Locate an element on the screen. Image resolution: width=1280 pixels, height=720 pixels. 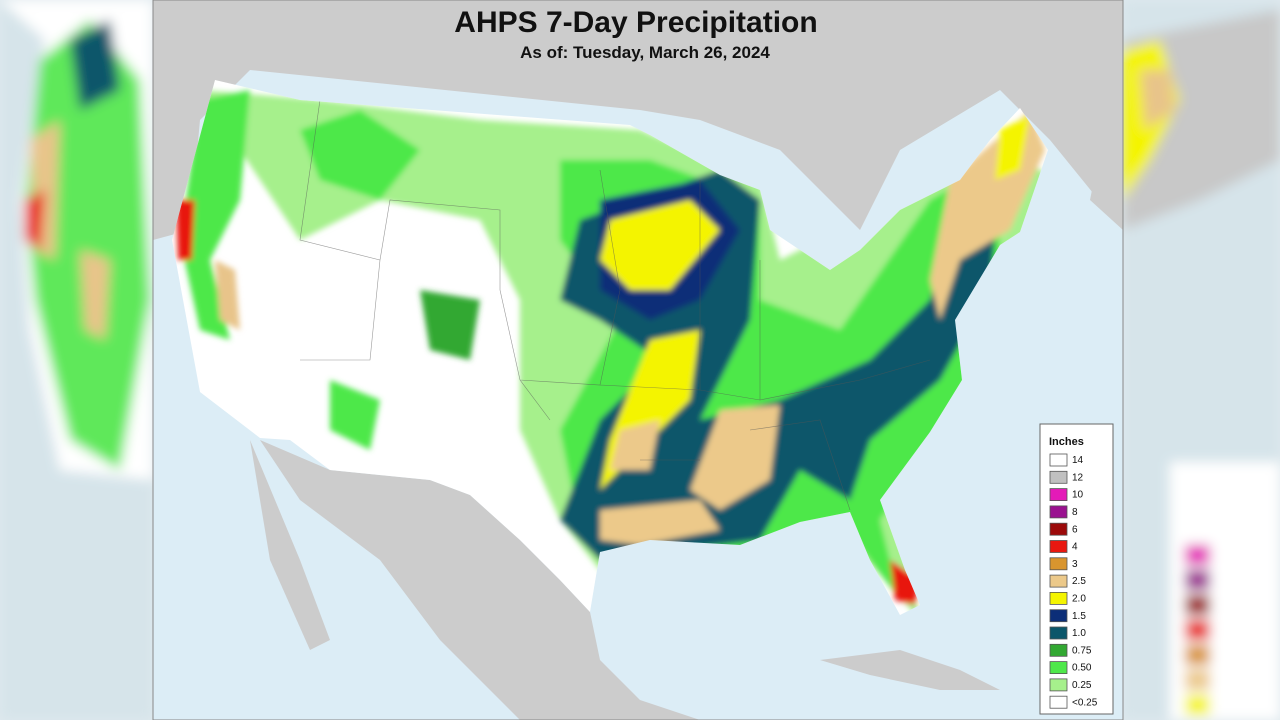
legend-label: 1.0 is located at coordinates (1079, 633).